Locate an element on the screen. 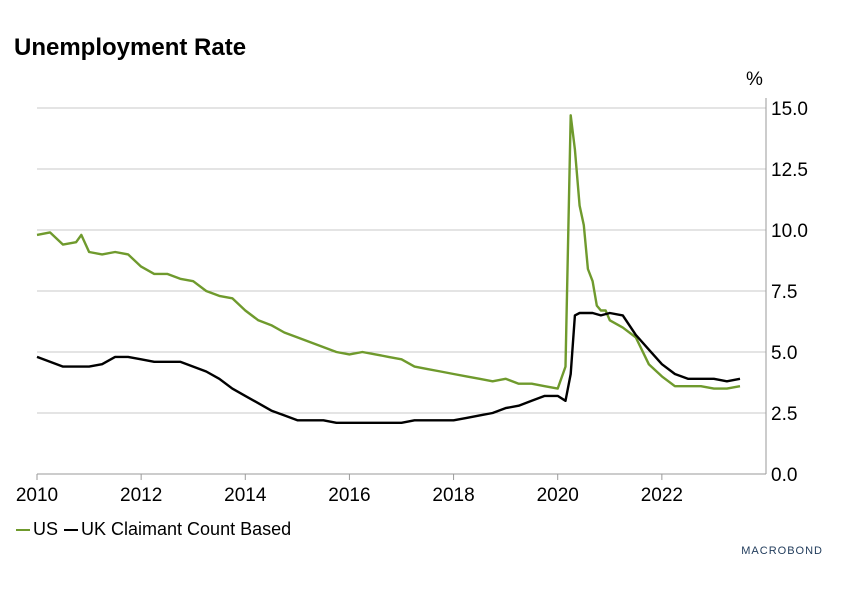 Image resolution: width=841 pixels, height=595 pixels. y-tick-label: 7.5 is located at coordinates (784, 292).